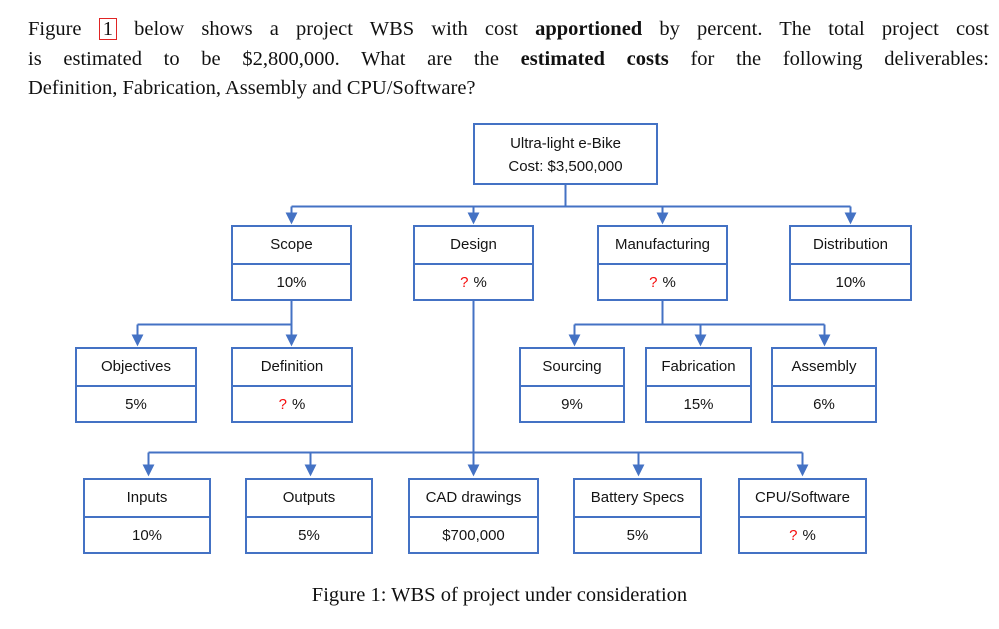 The height and width of the screenshot is (629, 999). I want to click on node-label: Outputs, so click(309, 497).